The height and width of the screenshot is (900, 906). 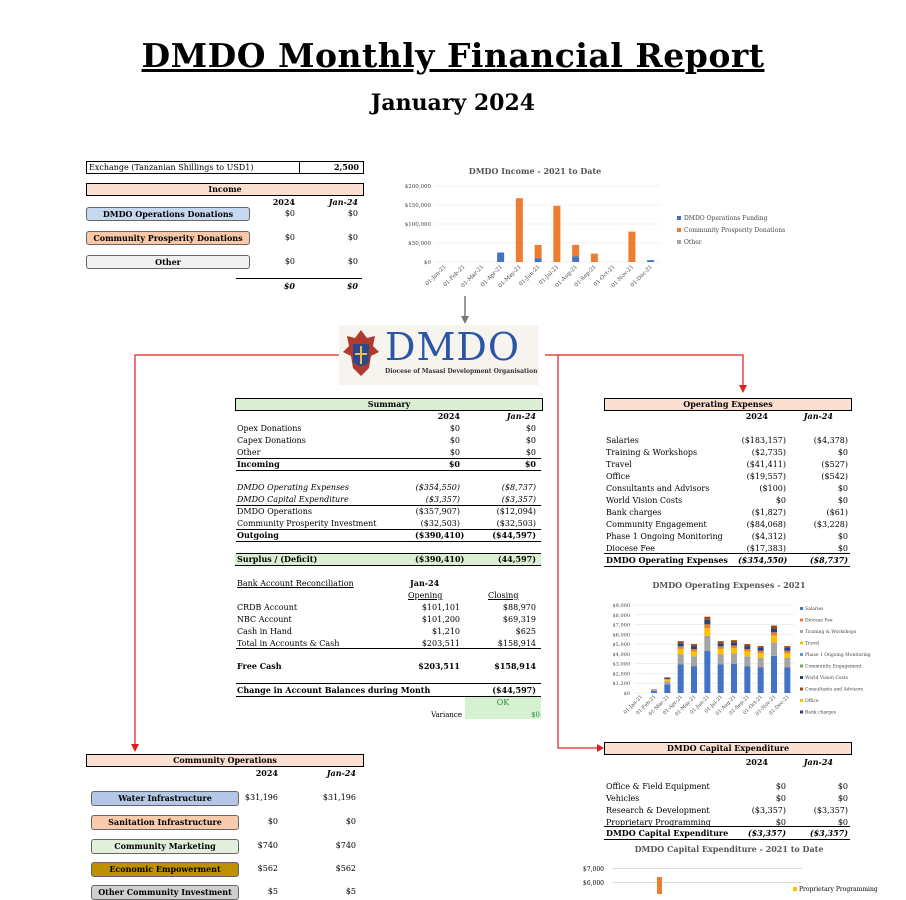 What do you see at coordinates (667, 833) in the screenshot?
I see `capex-total-label: DMDO Capital Expenditure` at bounding box center [667, 833].